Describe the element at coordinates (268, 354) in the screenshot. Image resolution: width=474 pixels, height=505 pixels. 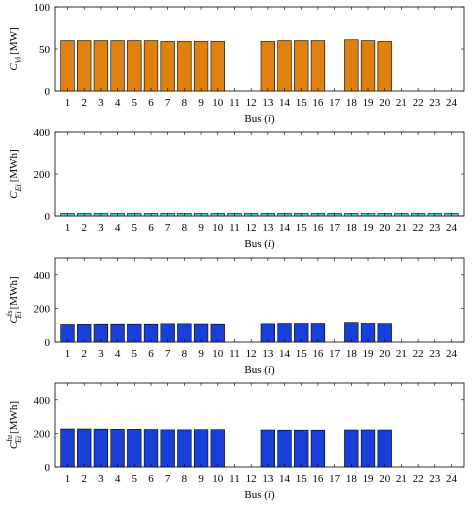
I see `x-tick-label: 13` at that location.